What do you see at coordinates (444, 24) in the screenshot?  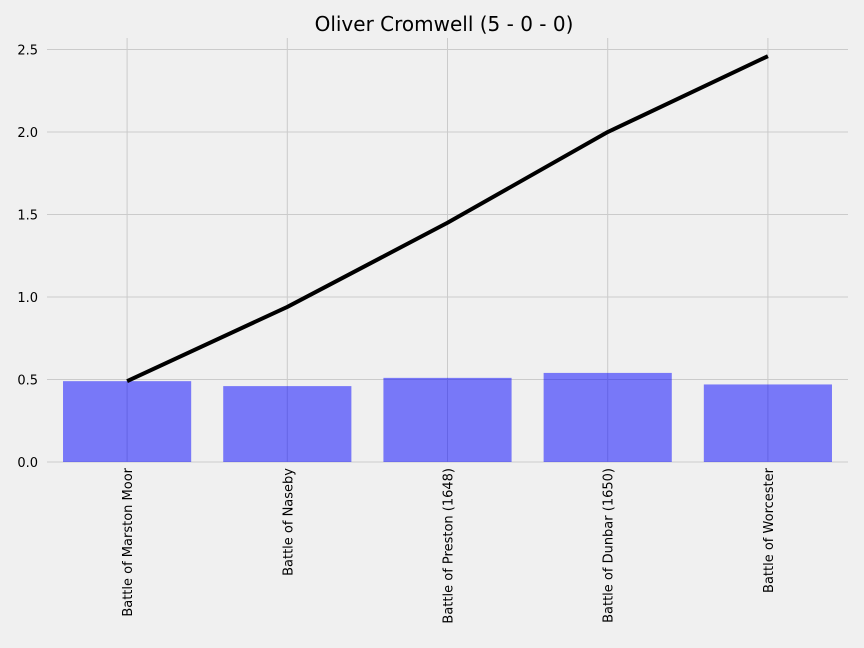 I see `chart-title: Oliver Cromwell (5 - 0 - 0)` at bounding box center [444, 24].